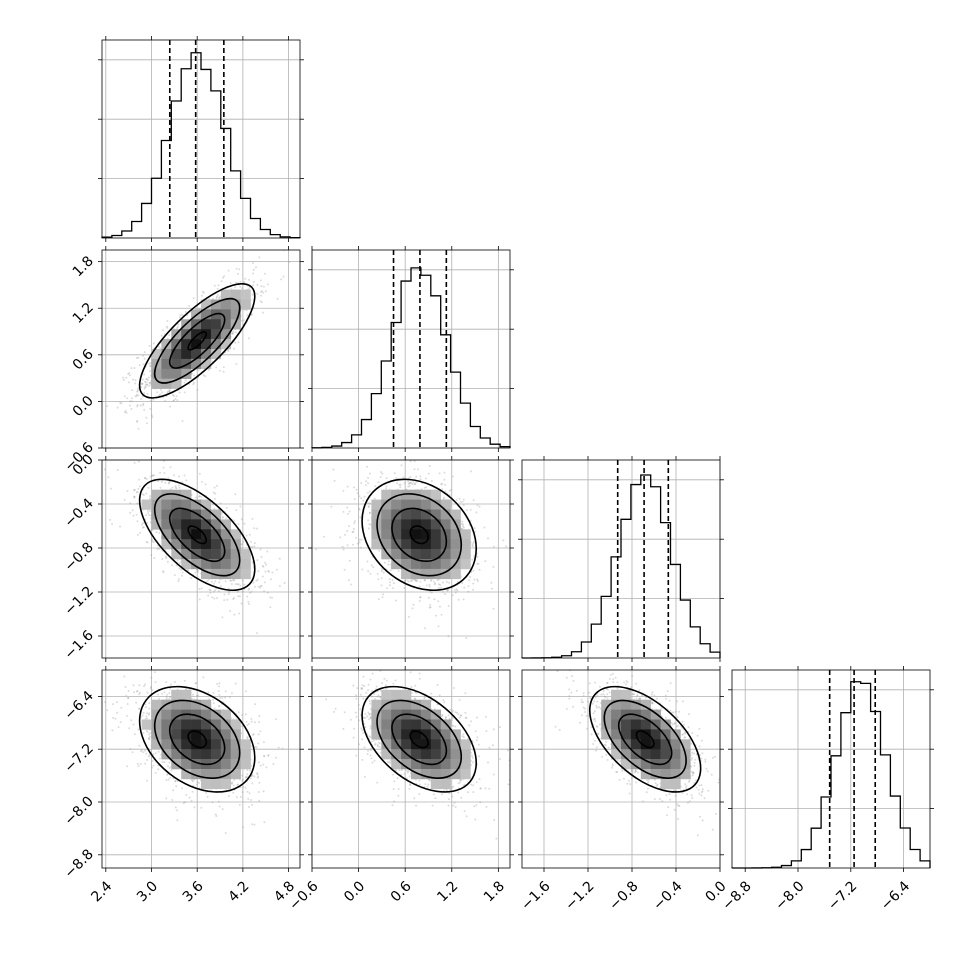  What do you see at coordinates (419, 535) in the screenshot?
I see `contour-line` at bounding box center [419, 535].